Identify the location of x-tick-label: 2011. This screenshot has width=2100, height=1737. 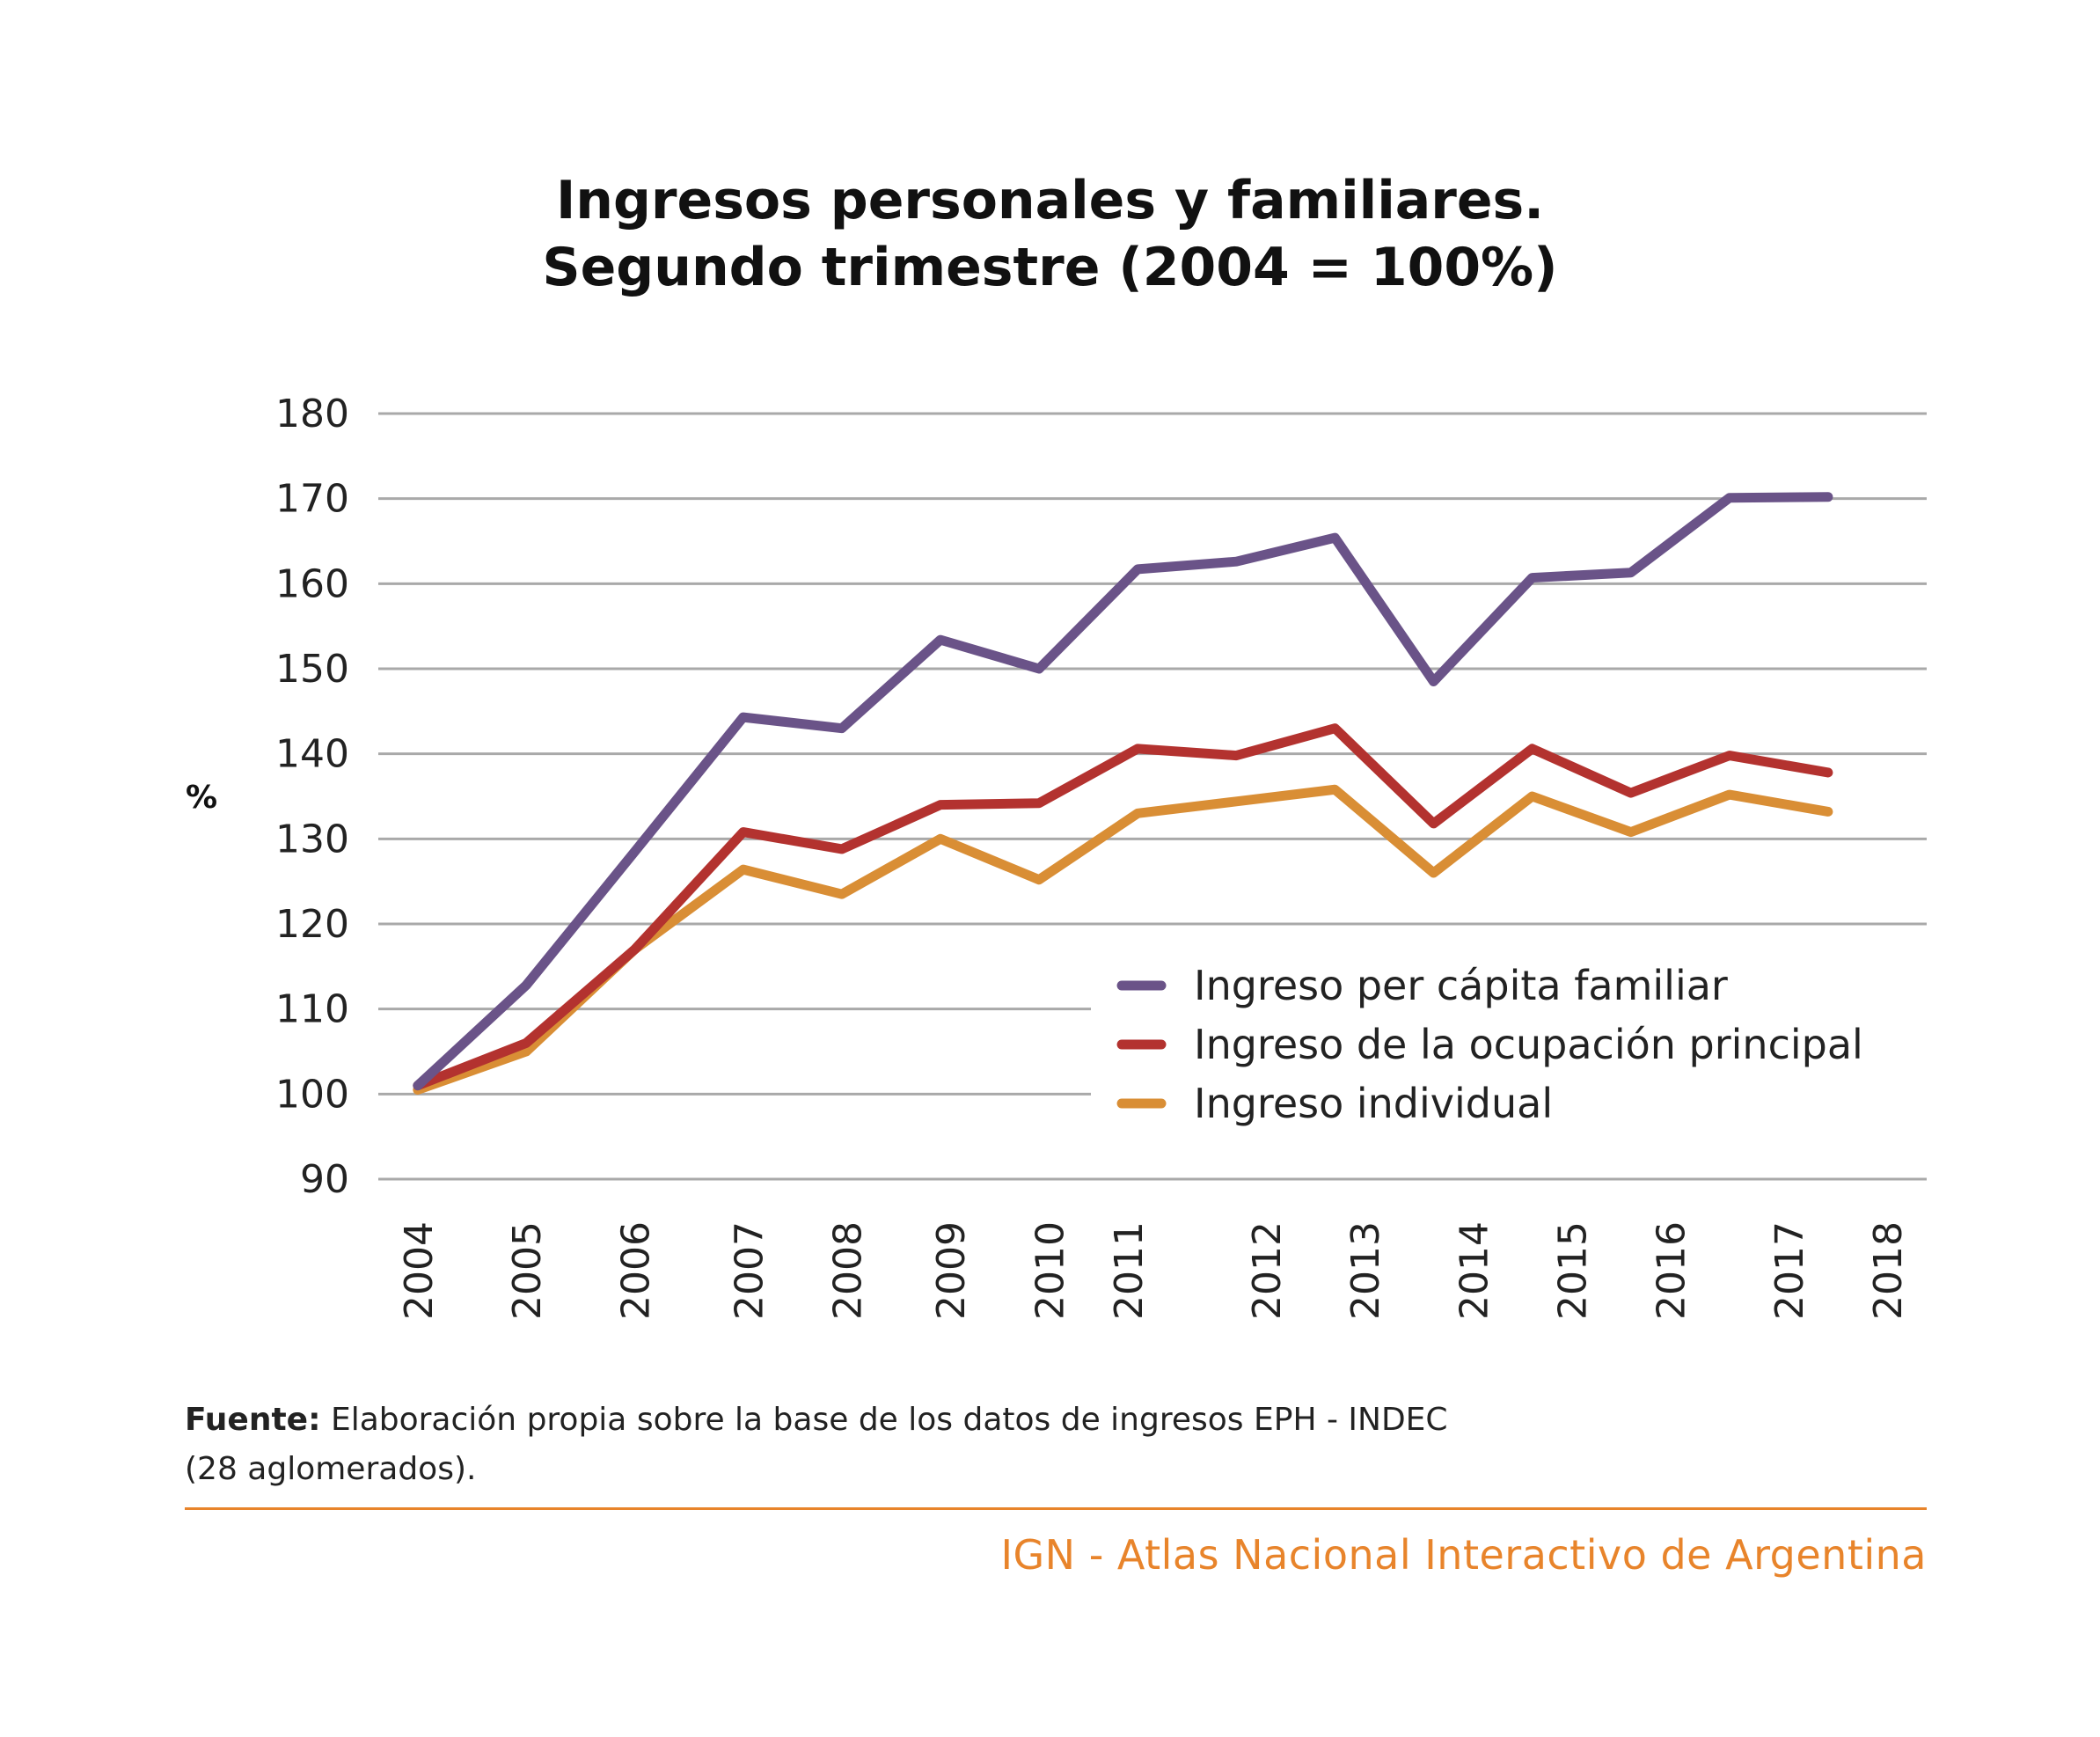
(1129, 1270).